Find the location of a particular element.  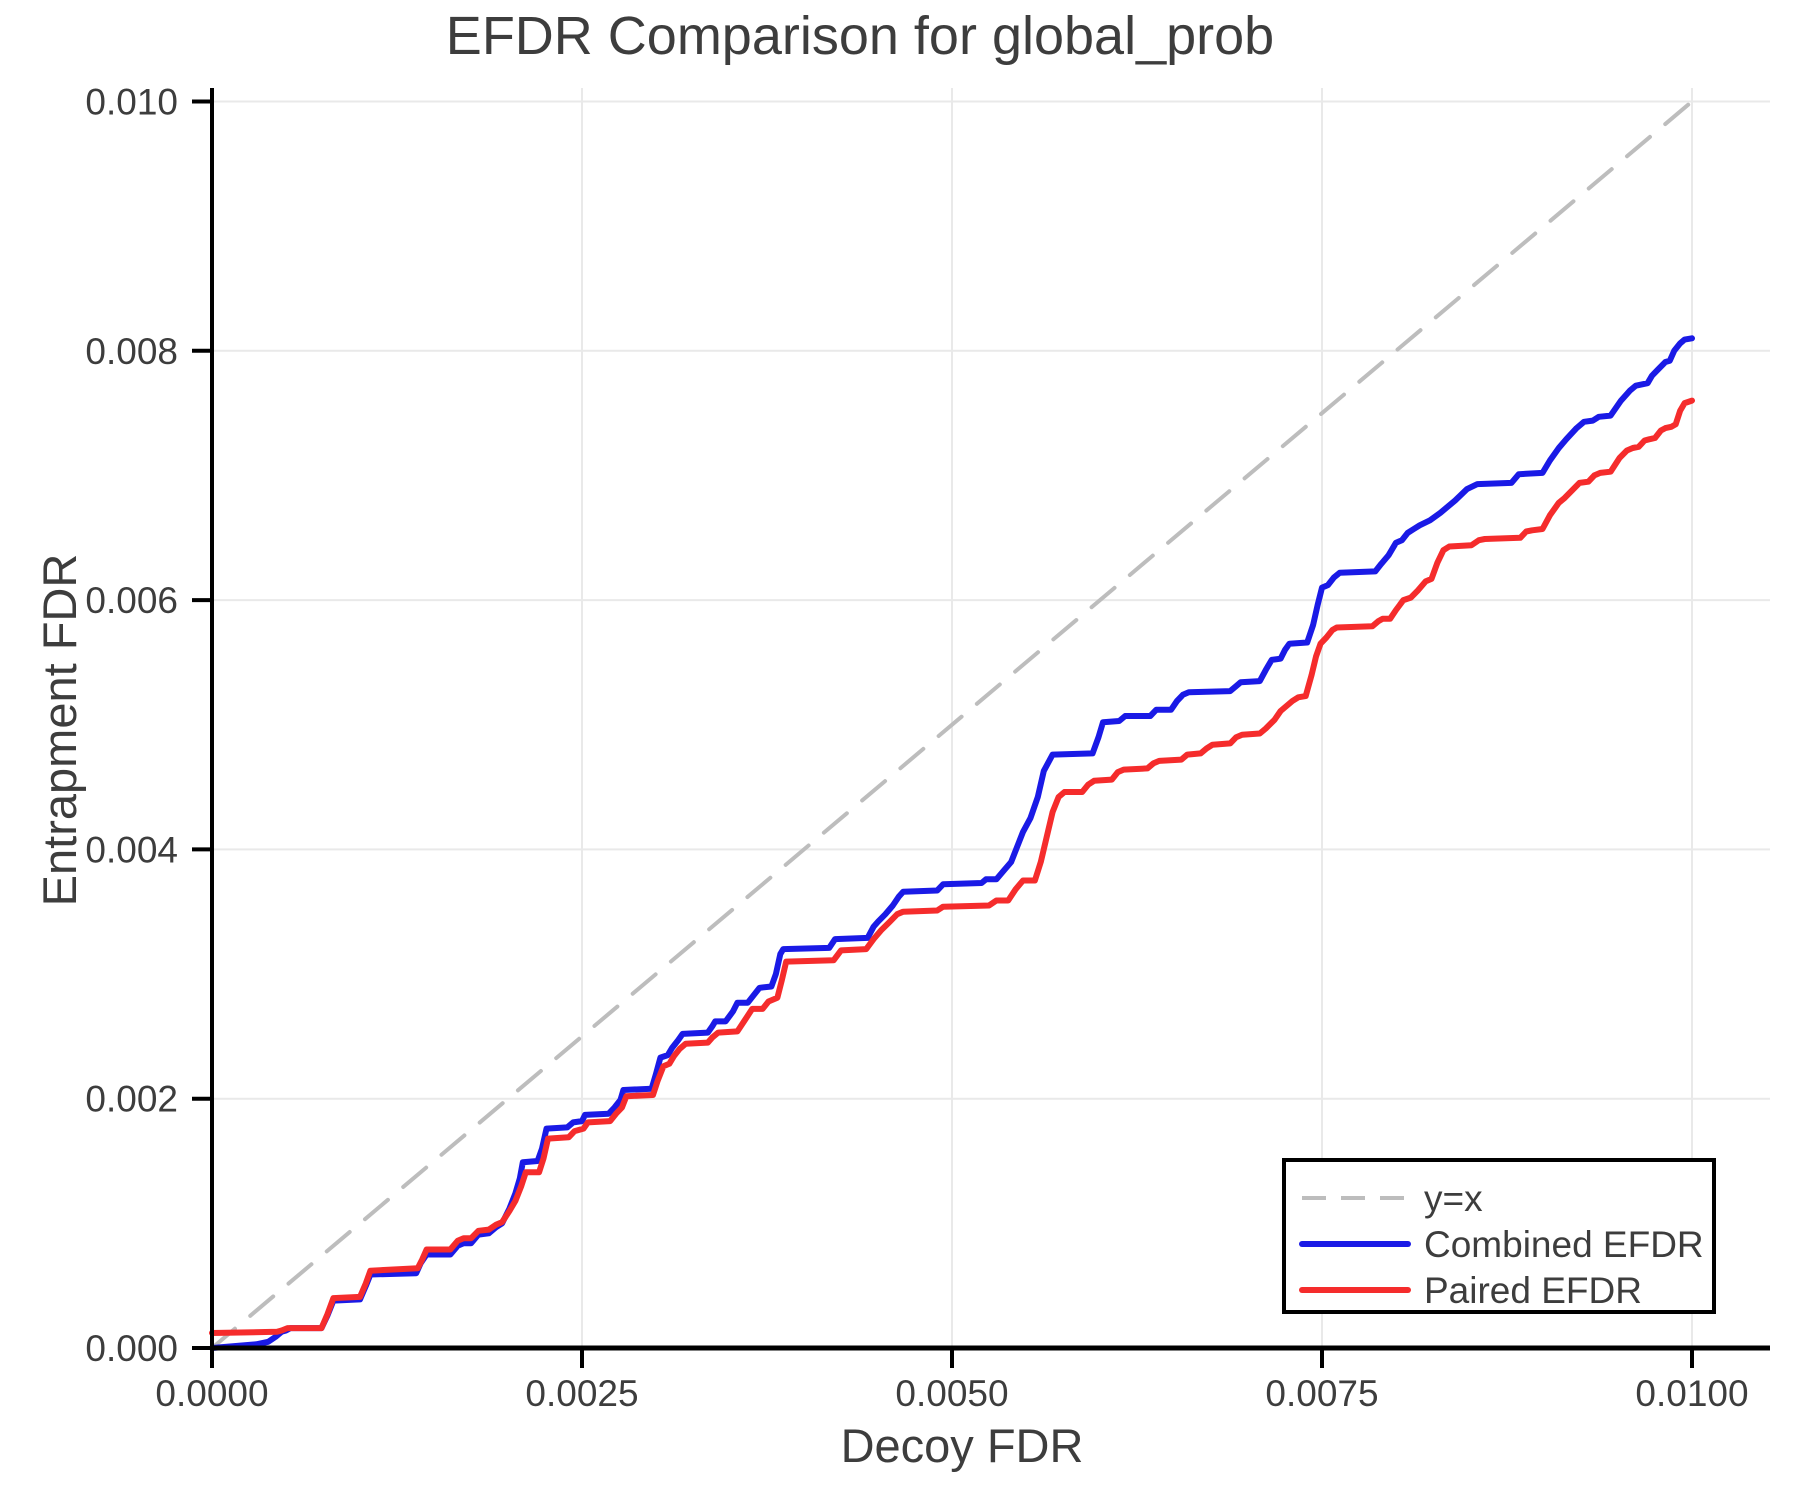

x-tick-label: 0.0050 is located at coordinates (951, 1393).